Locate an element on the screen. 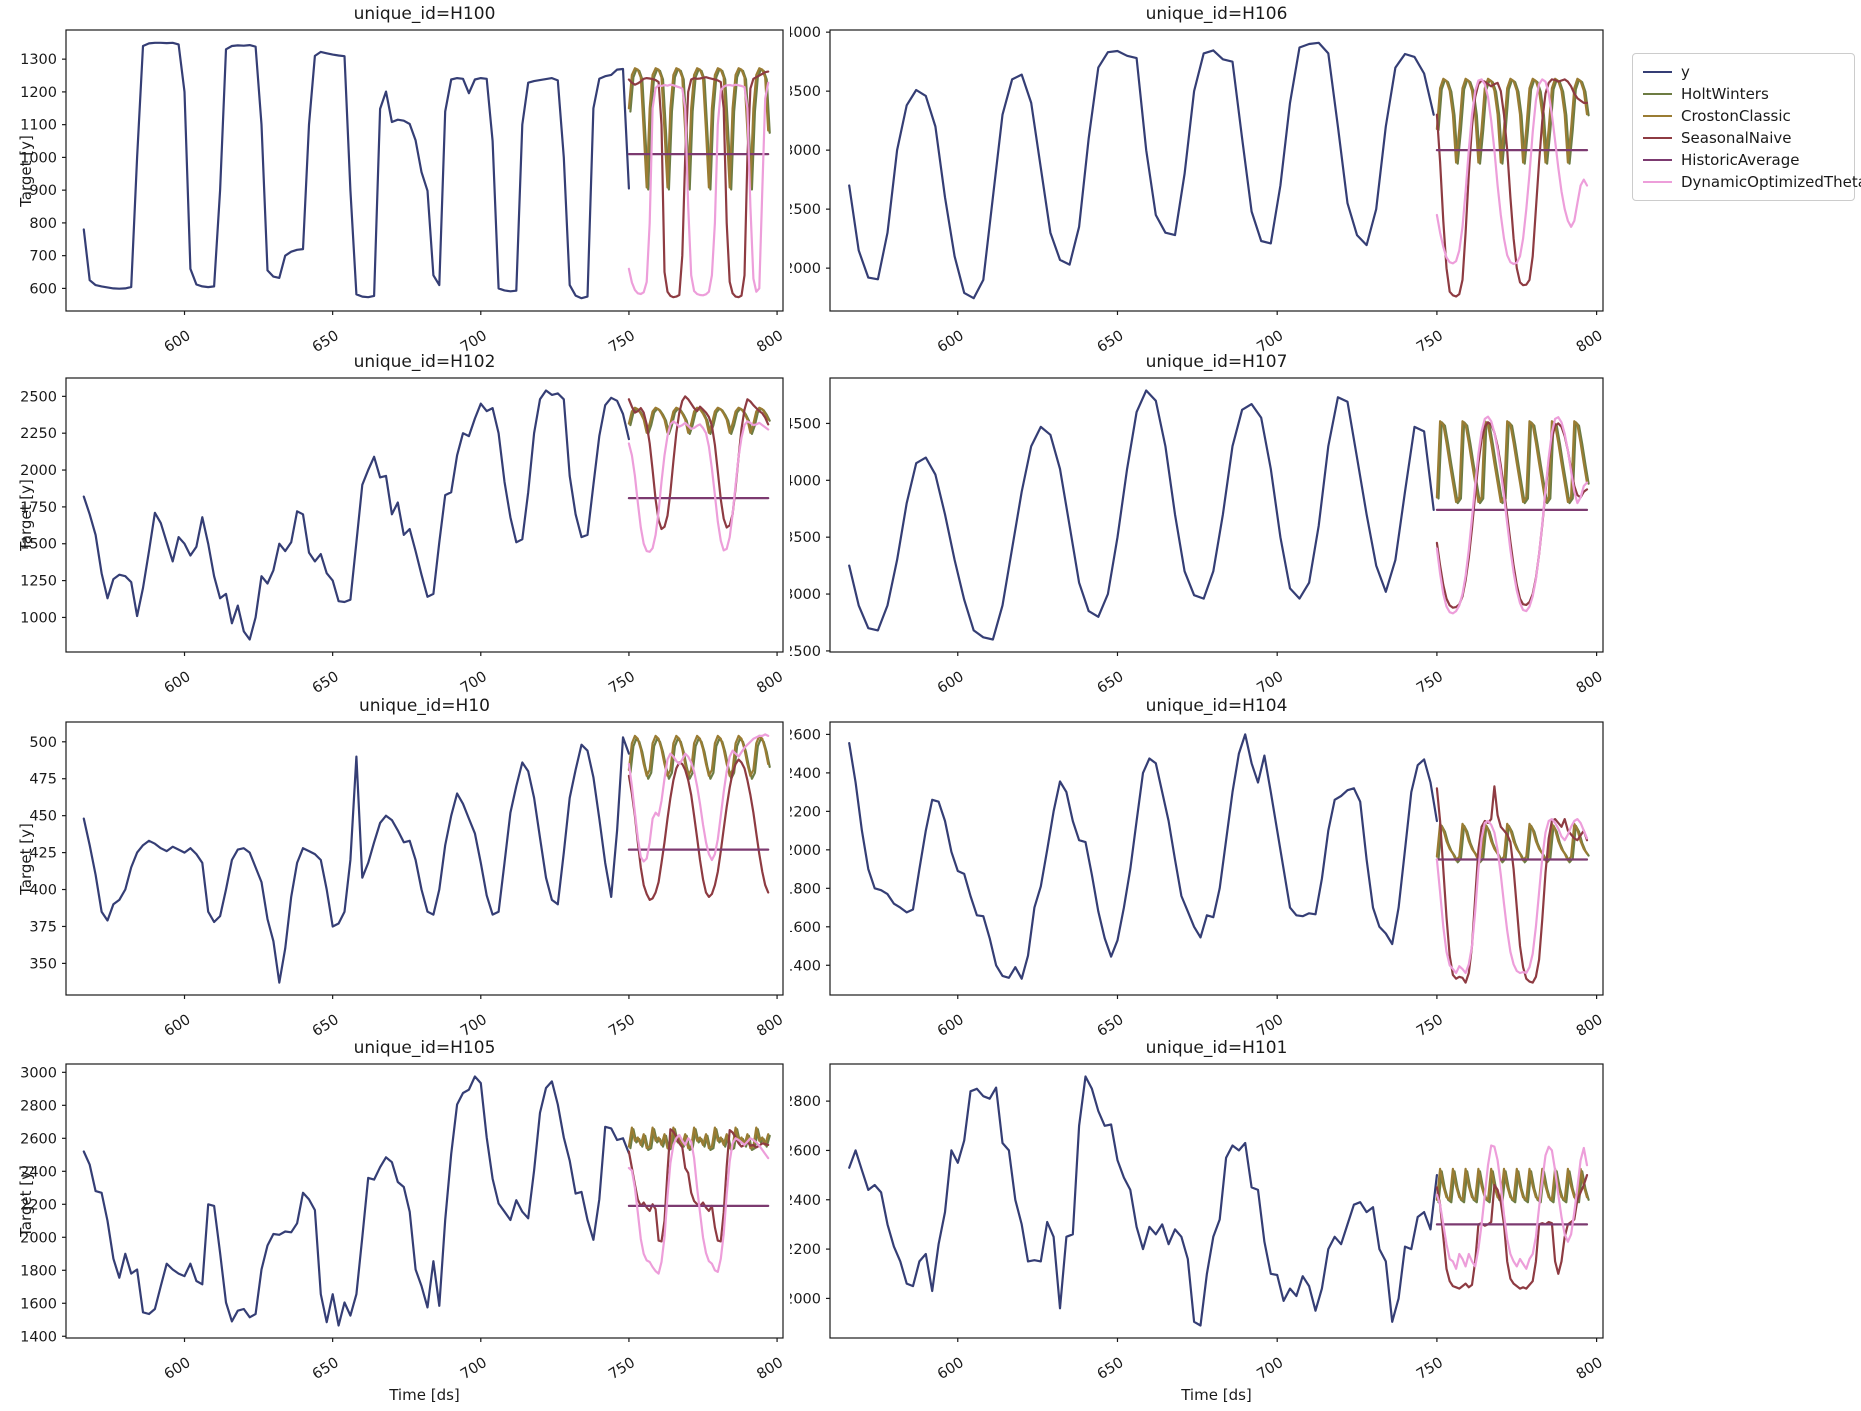  svg-text: 350 is located at coordinates (43, 964).